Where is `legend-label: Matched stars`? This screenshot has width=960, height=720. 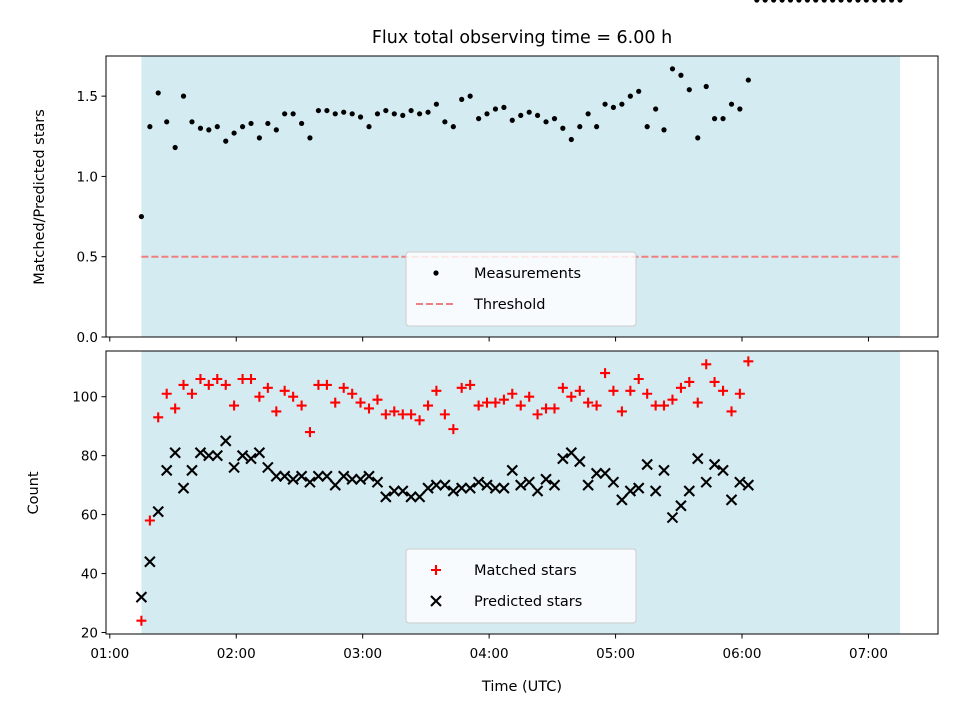 legend-label: Matched stars is located at coordinates (525, 571).